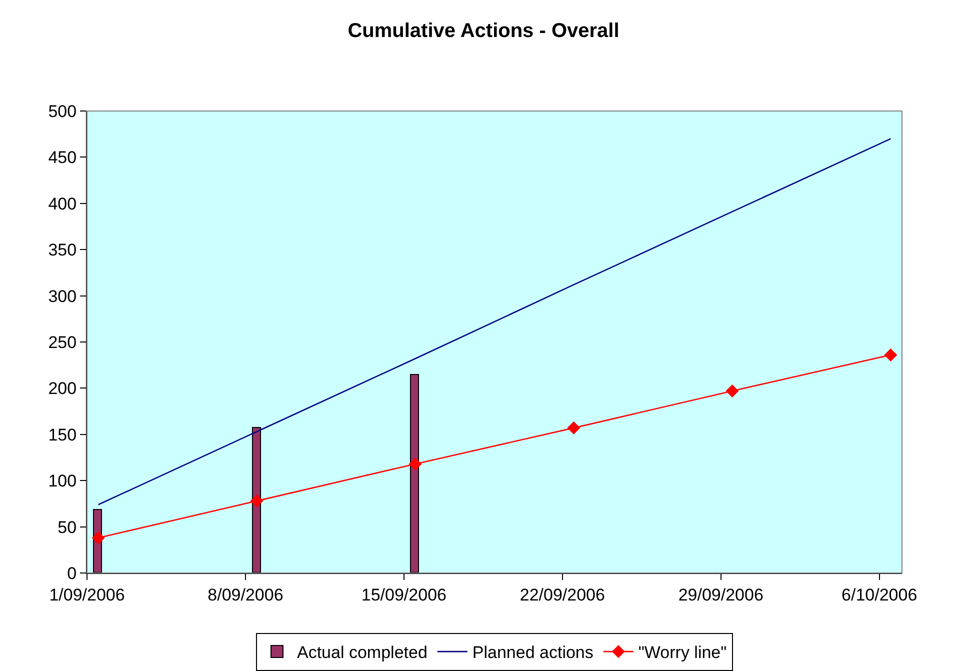 This screenshot has height=671, width=967. Describe the element at coordinates (62, 342) in the screenshot. I see `y-tick-label: 250` at that location.